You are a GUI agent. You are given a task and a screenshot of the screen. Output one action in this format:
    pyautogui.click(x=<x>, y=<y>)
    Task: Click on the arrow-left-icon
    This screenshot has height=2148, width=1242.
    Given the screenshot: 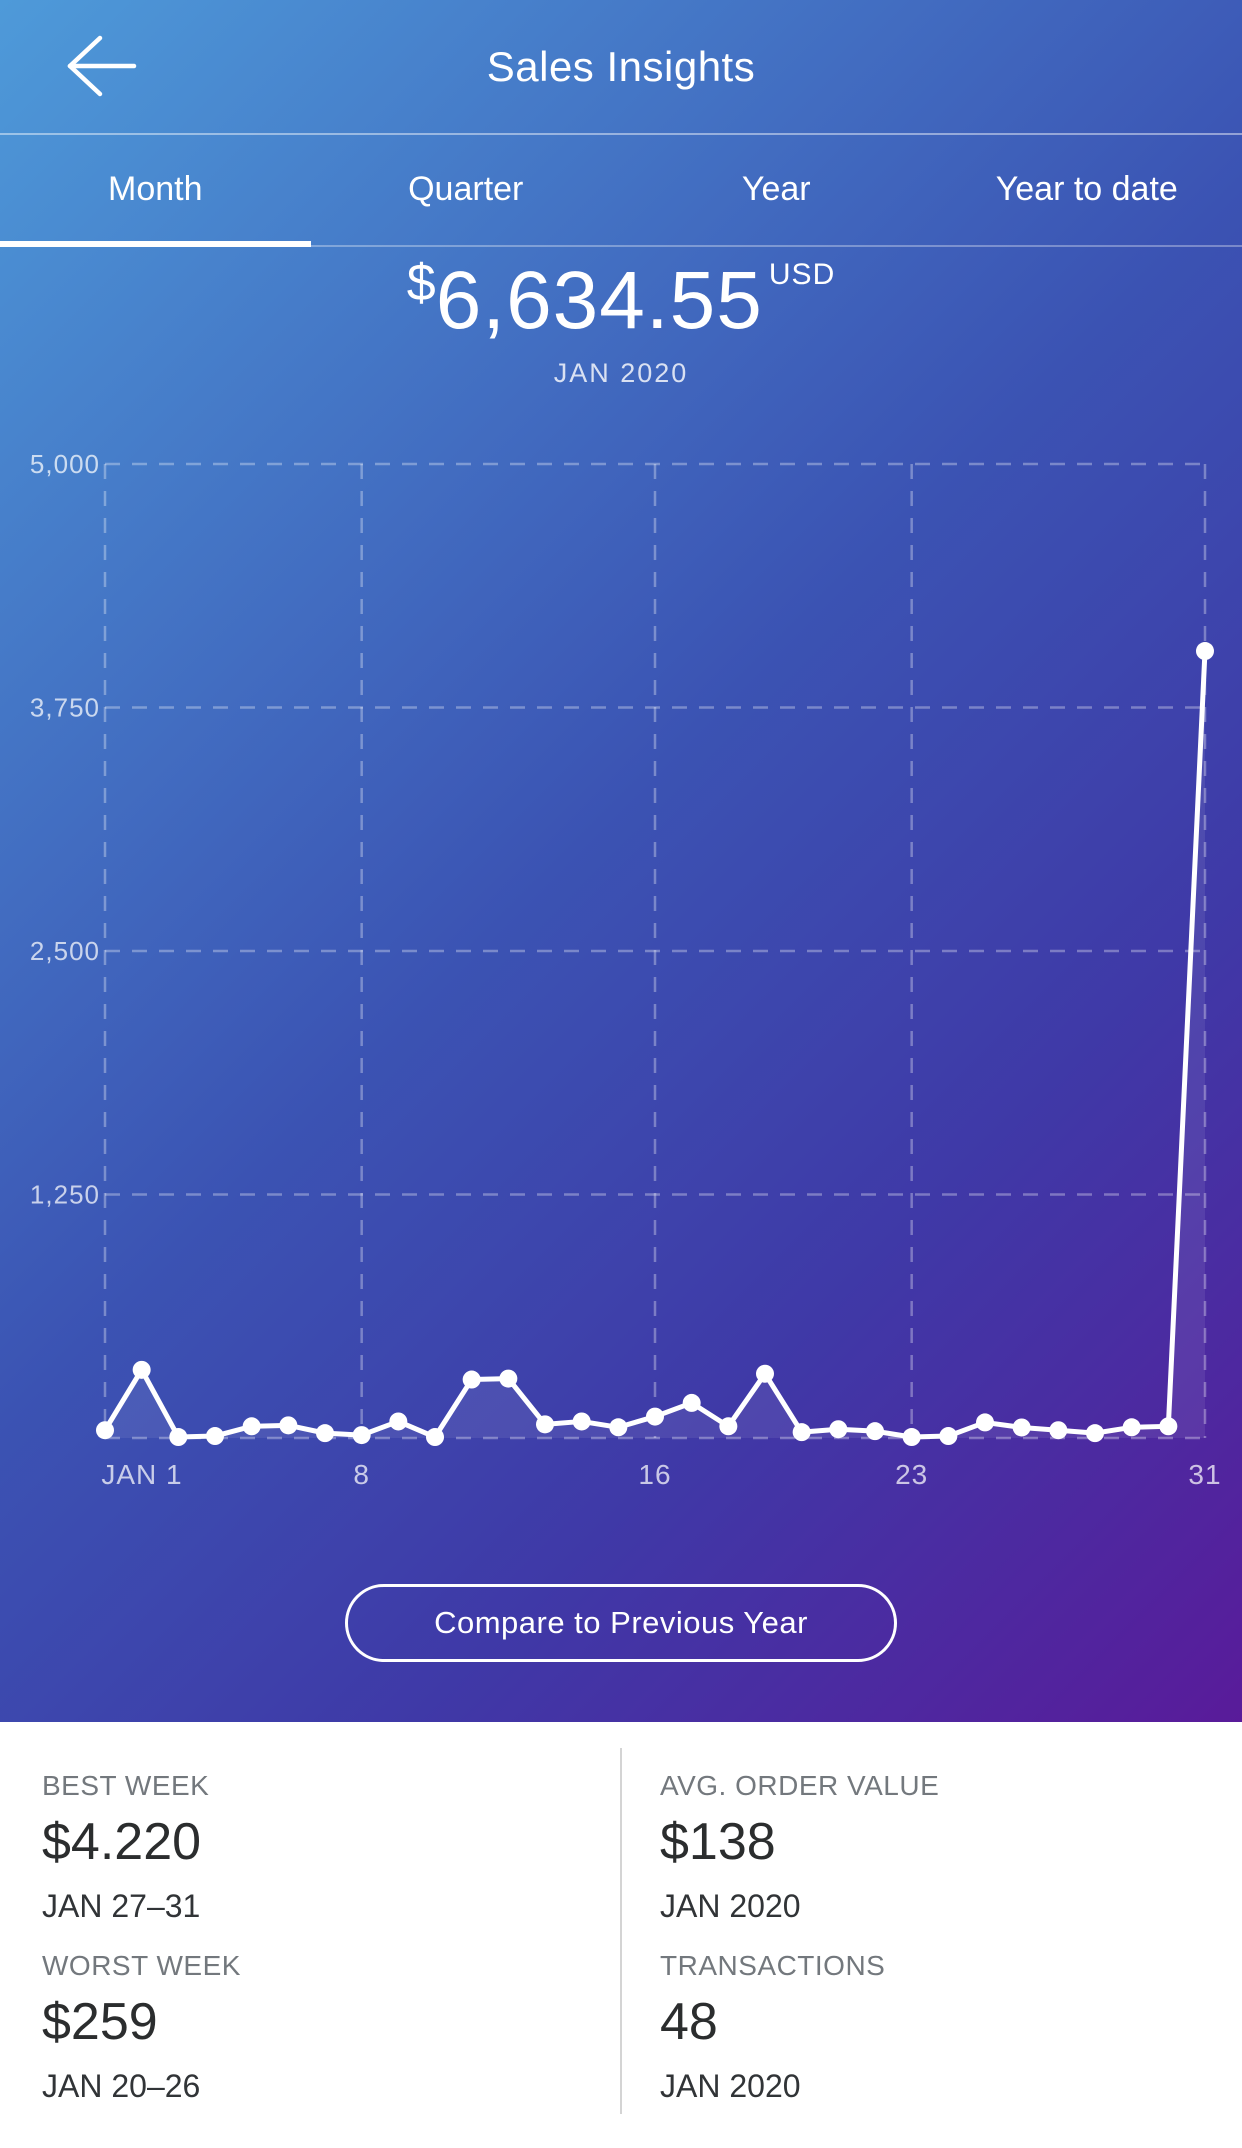 What is the action you would take?
    pyautogui.click(x=98, y=72)
    